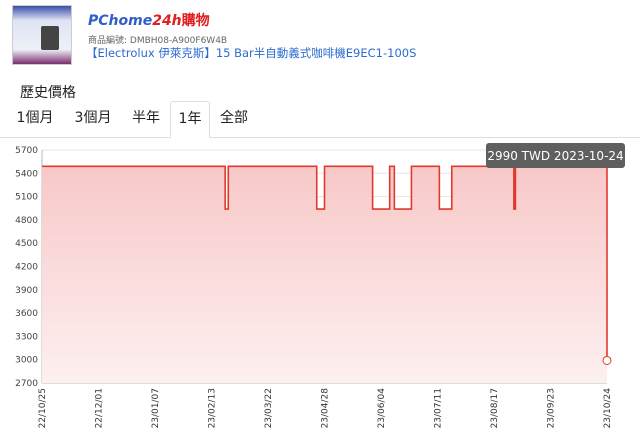 The width and height of the screenshot is (640, 442). Describe the element at coordinates (495, 408) in the screenshot. I see `x-tick-label: 23/08/17` at that location.